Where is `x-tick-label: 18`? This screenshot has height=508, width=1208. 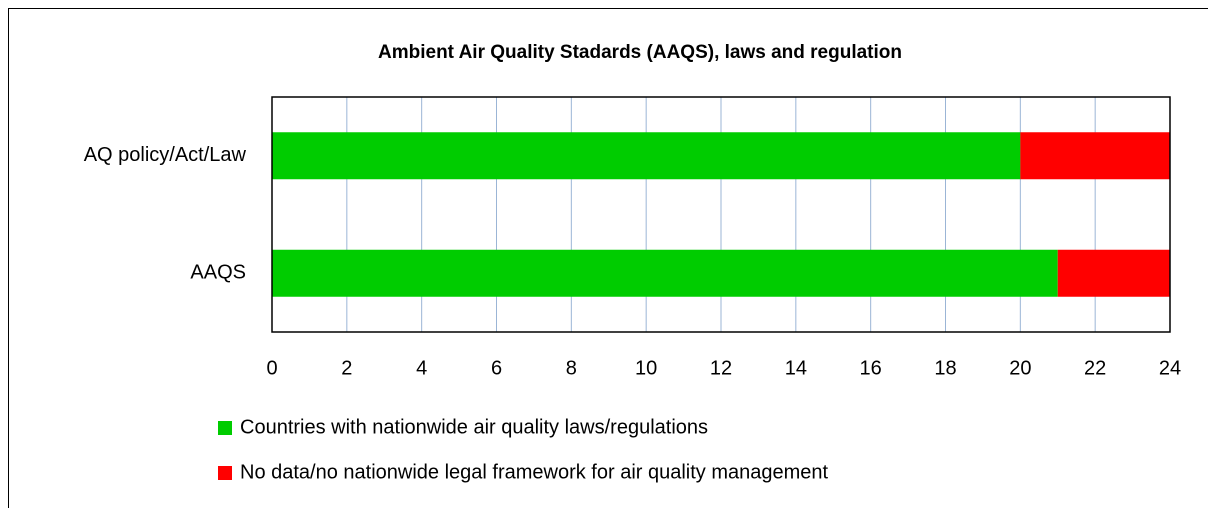 x-tick-label: 18 is located at coordinates (945, 368).